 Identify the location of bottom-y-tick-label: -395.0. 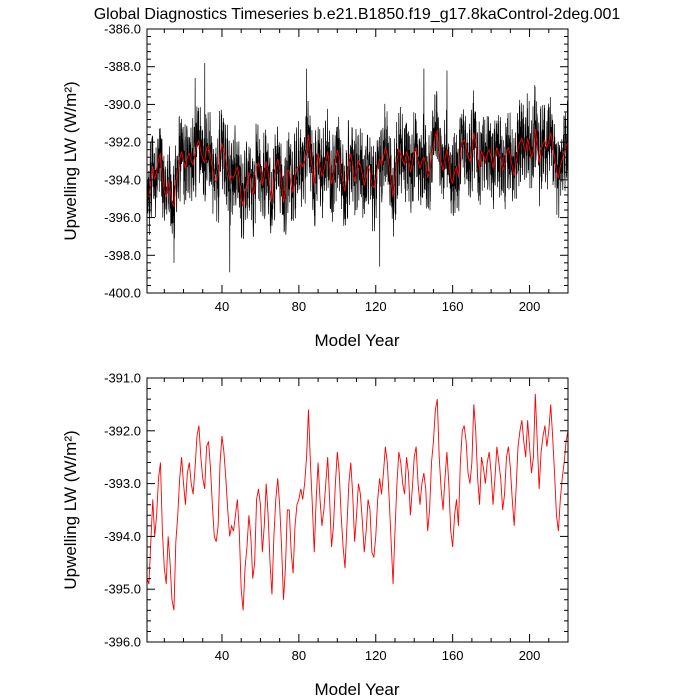
(122, 589).